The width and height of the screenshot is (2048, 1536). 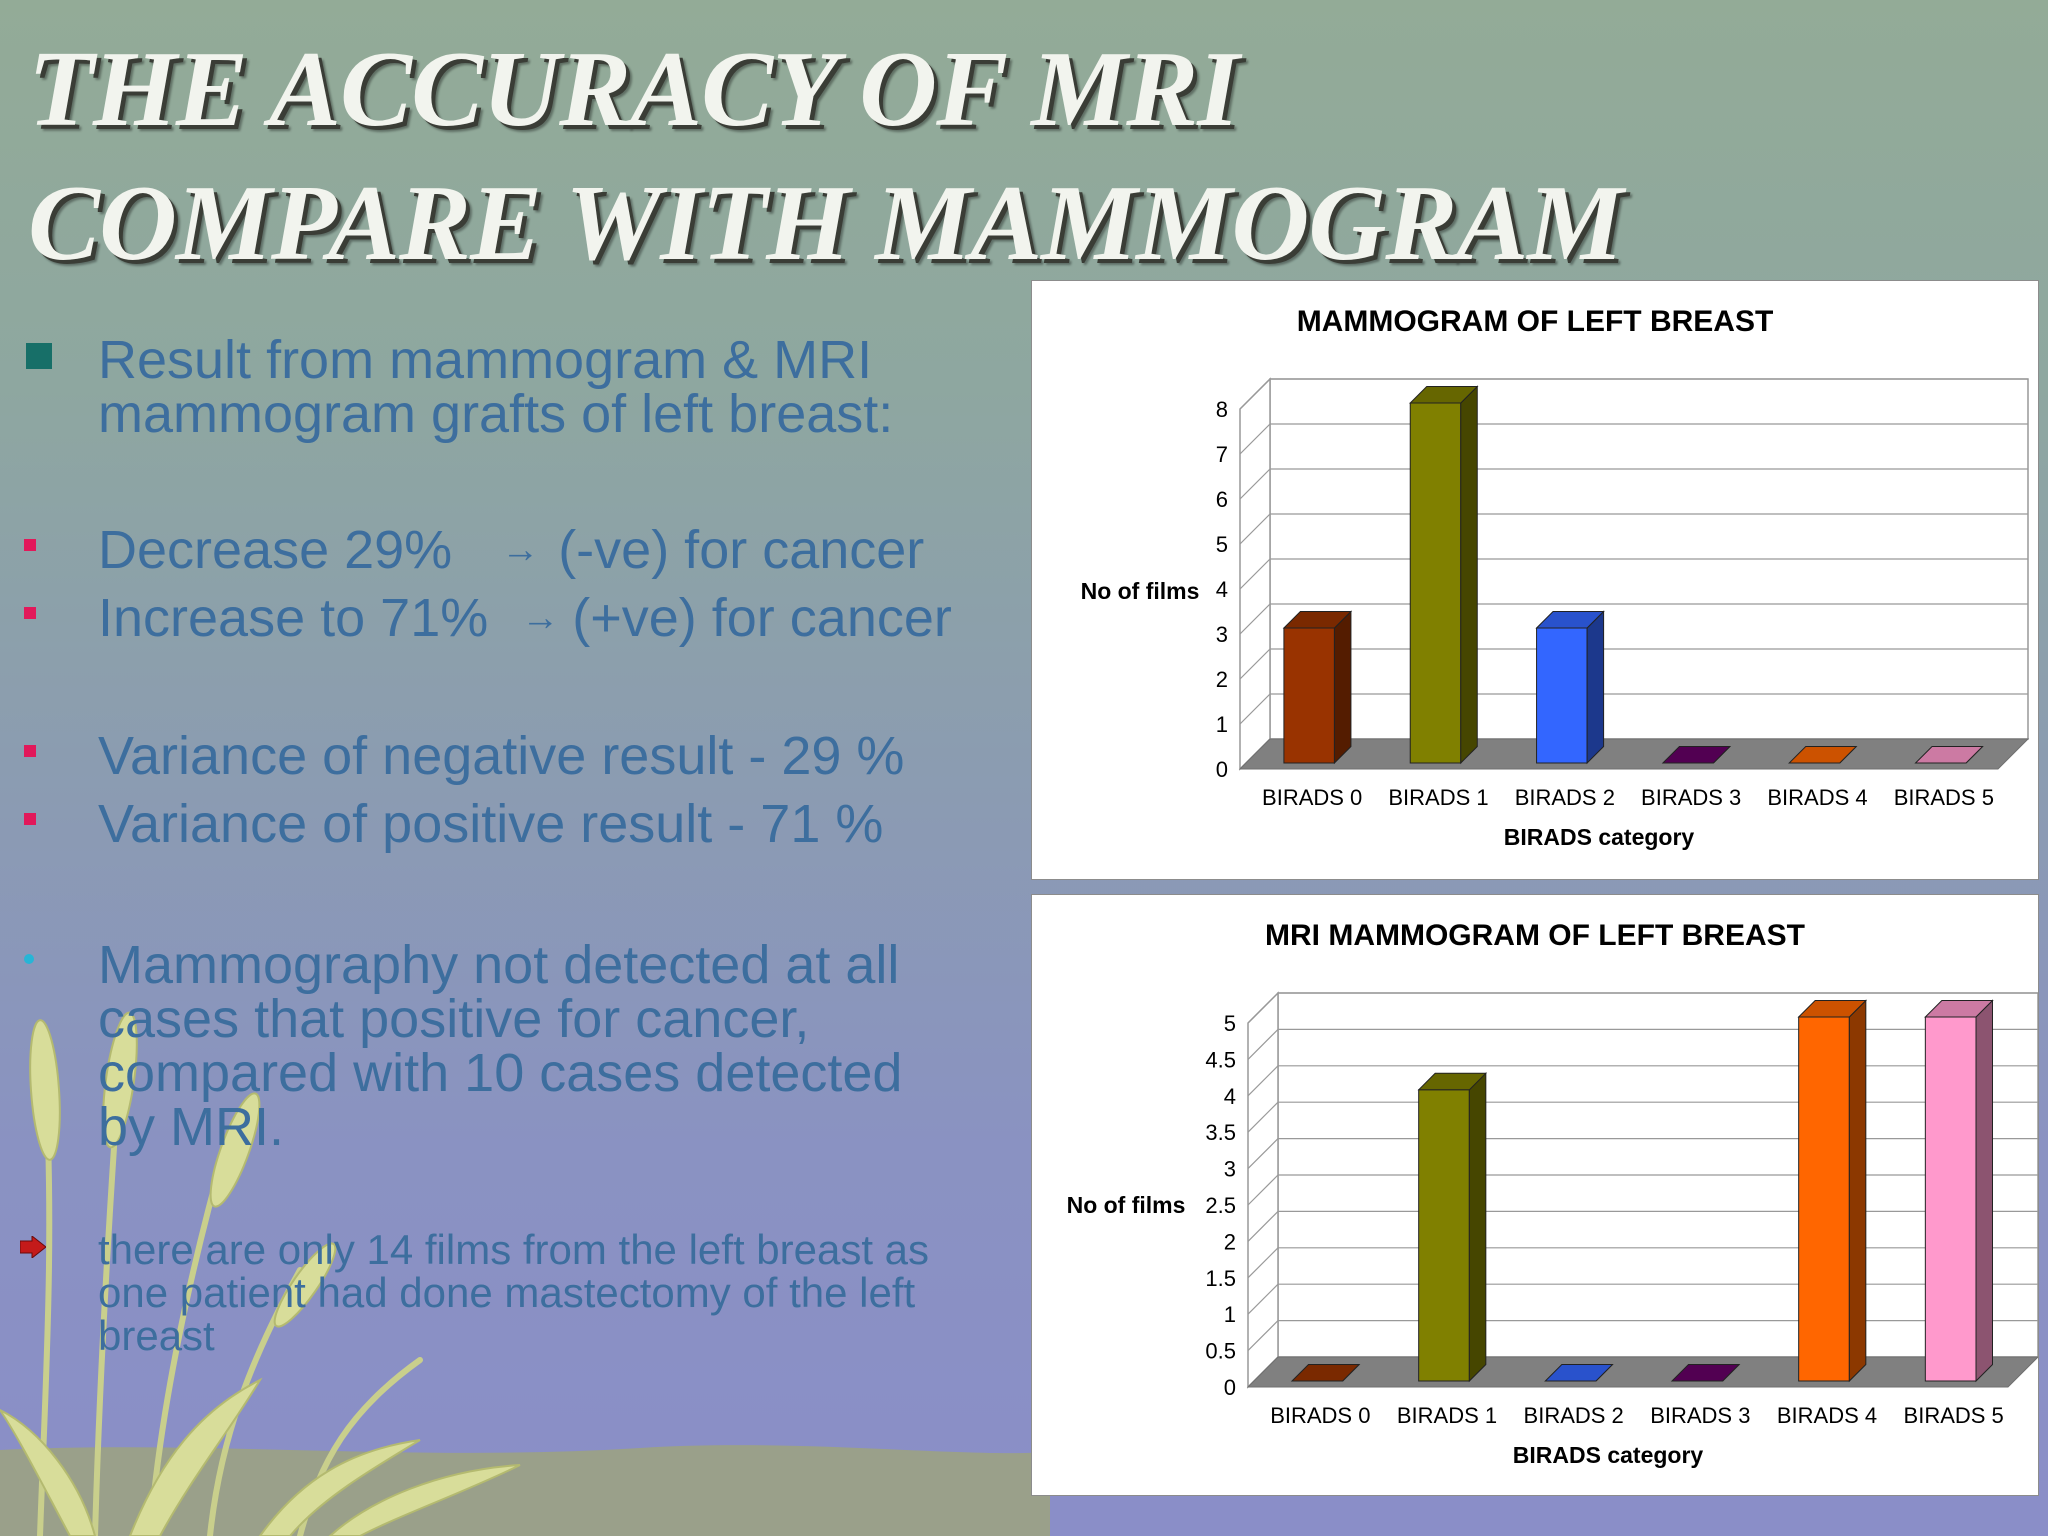 What do you see at coordinates (540, 618) in the screenshot?
I see `arrow-right-icon: →` at bounding box center [540, 618].